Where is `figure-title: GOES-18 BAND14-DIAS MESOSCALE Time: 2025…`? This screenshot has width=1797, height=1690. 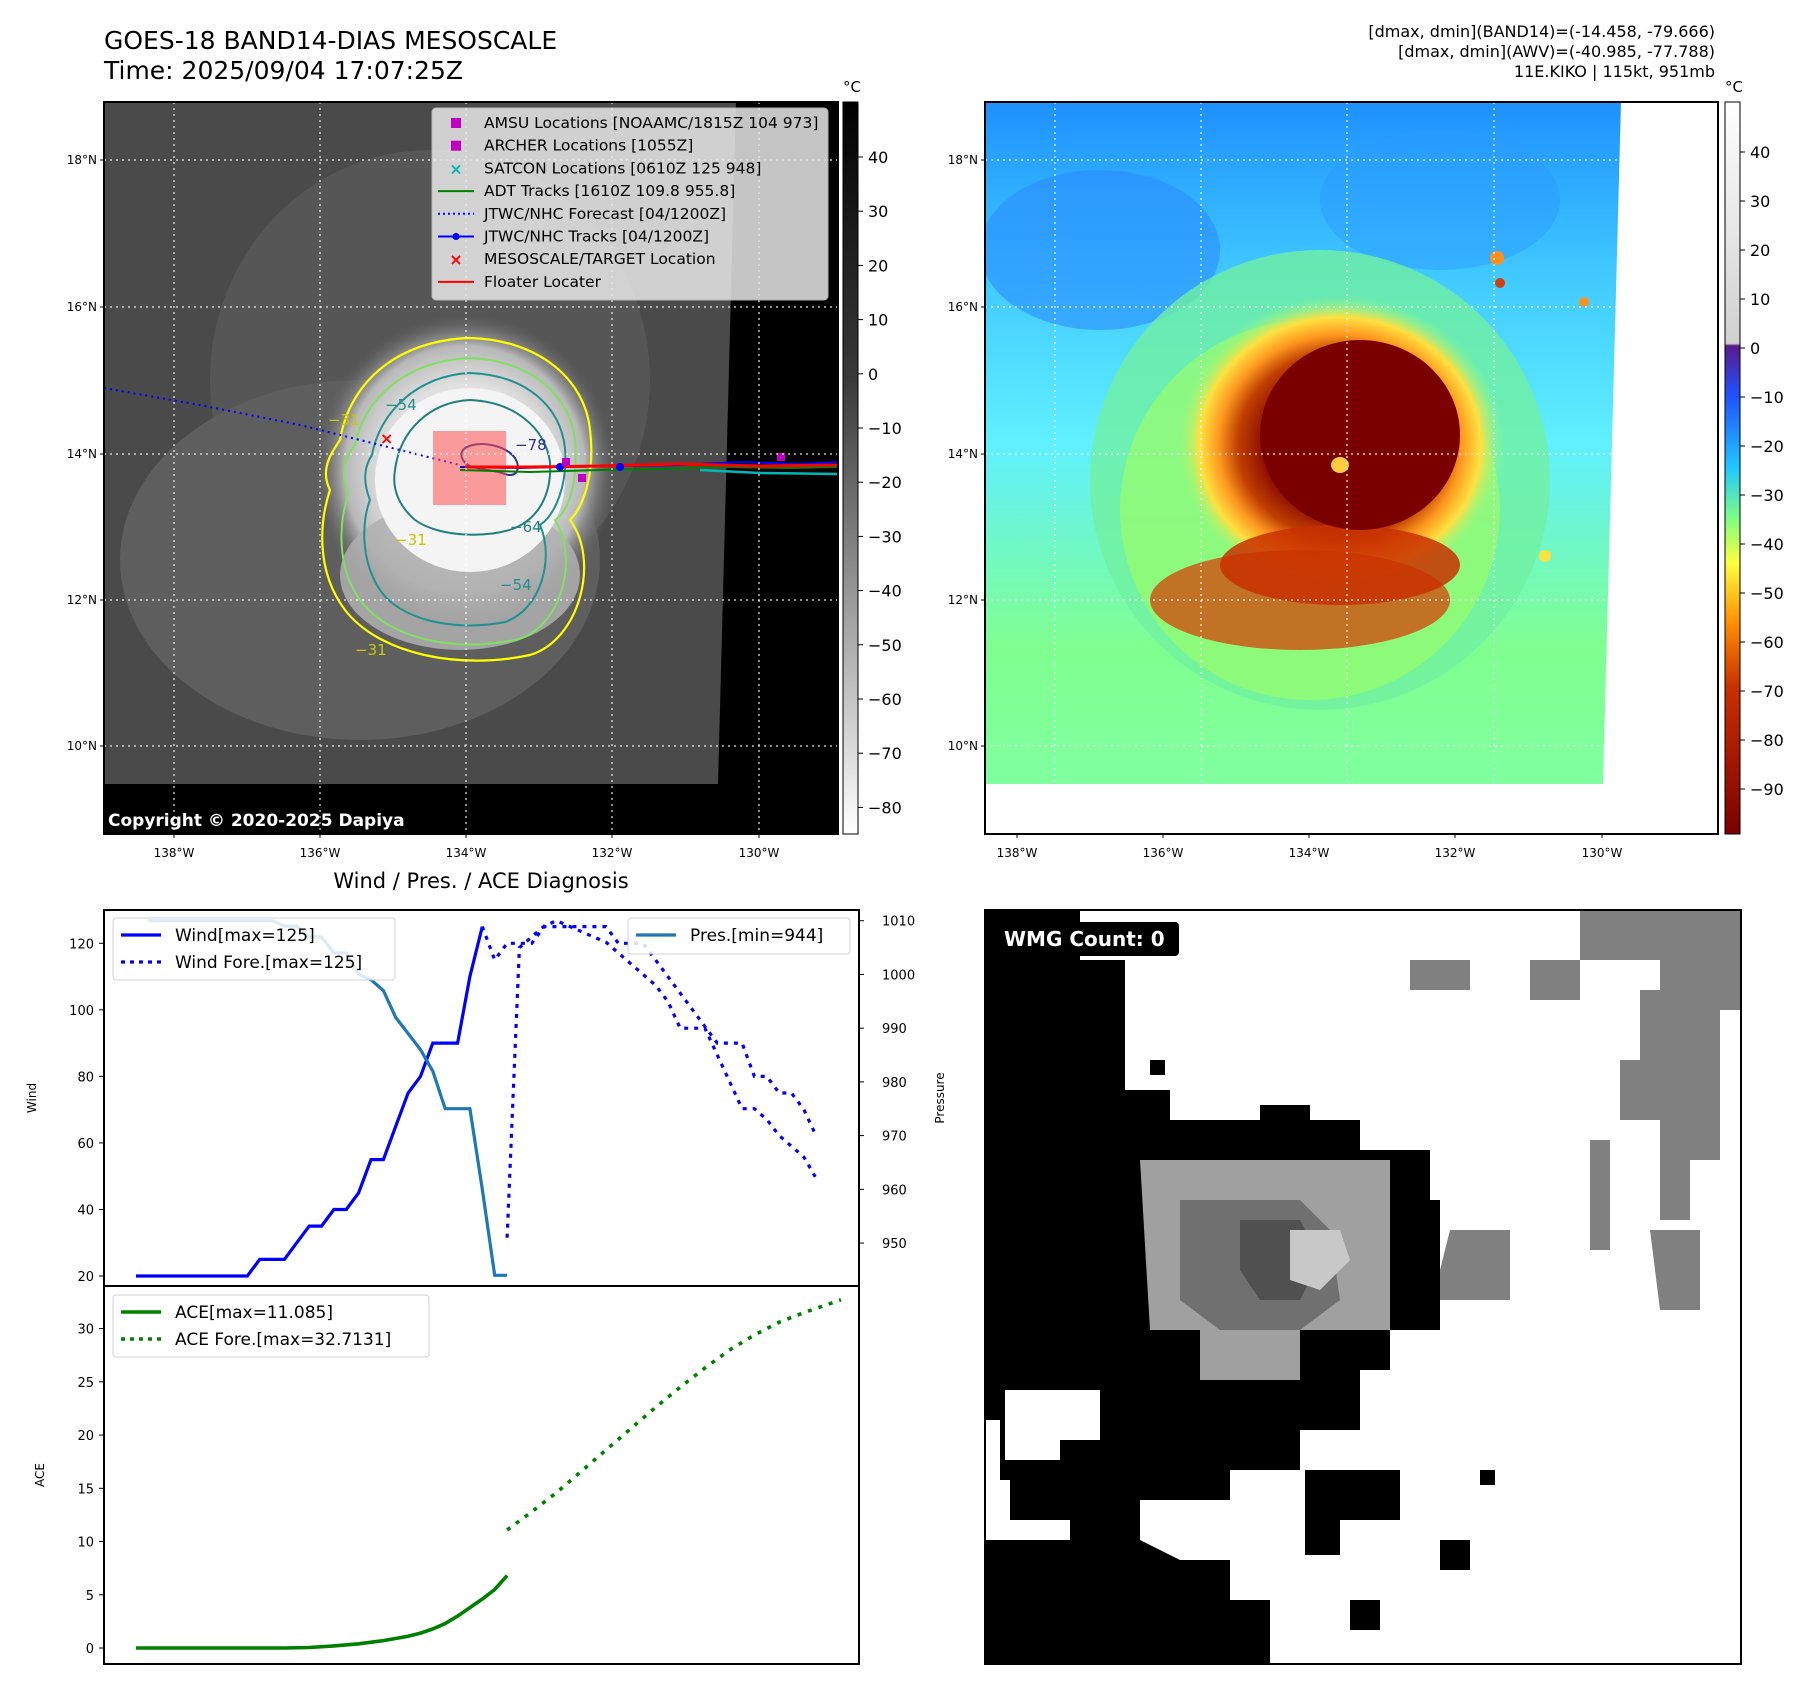 figure-title: GOES-18 BAND14-DIAS MESOSCALE Time: 2025… is located at coordinates (330, 56).